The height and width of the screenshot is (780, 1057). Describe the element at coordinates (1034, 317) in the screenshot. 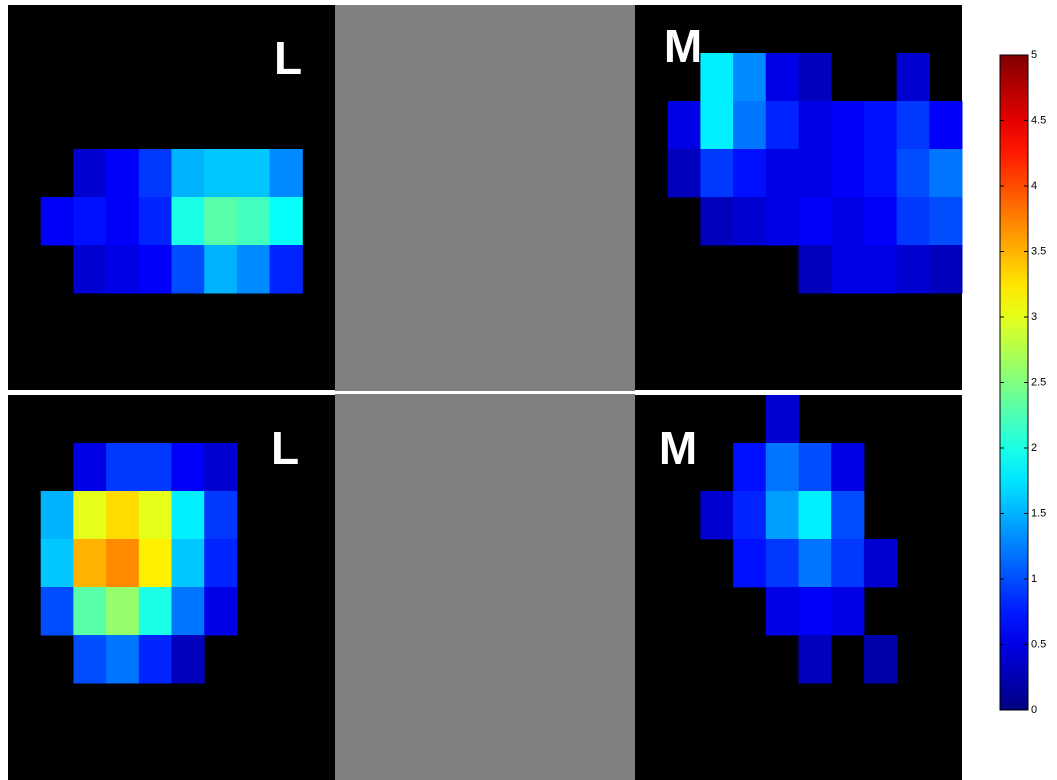

I see `colorbar-tick-label: 3` at that location.